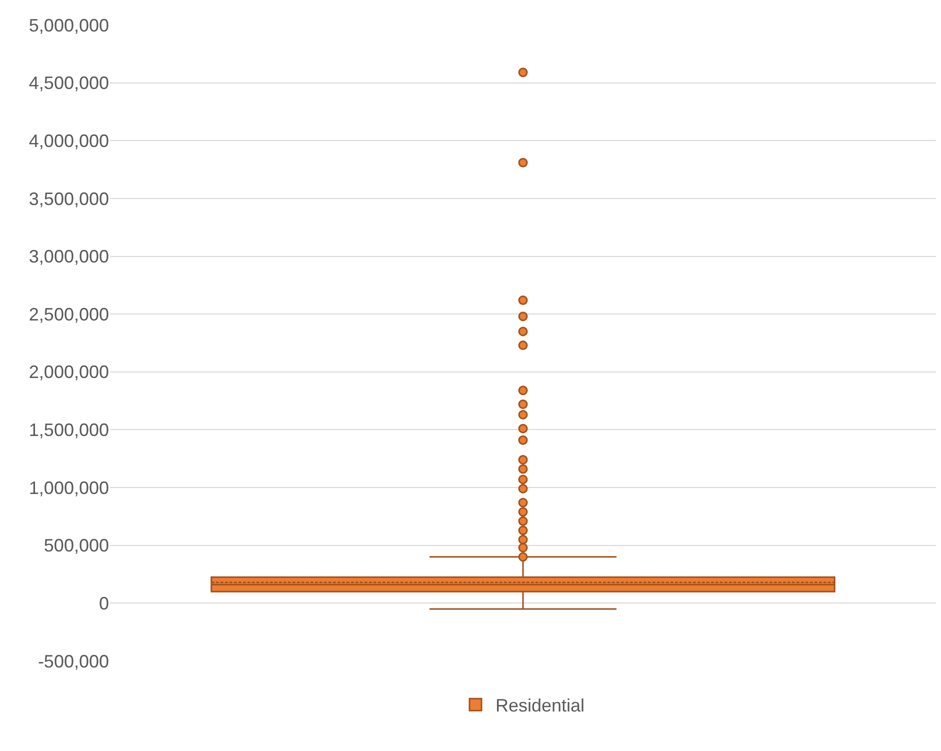 The width and height of the screenshot is (941, 751). I want to click on legend-label: Residential, so click(540, 706).